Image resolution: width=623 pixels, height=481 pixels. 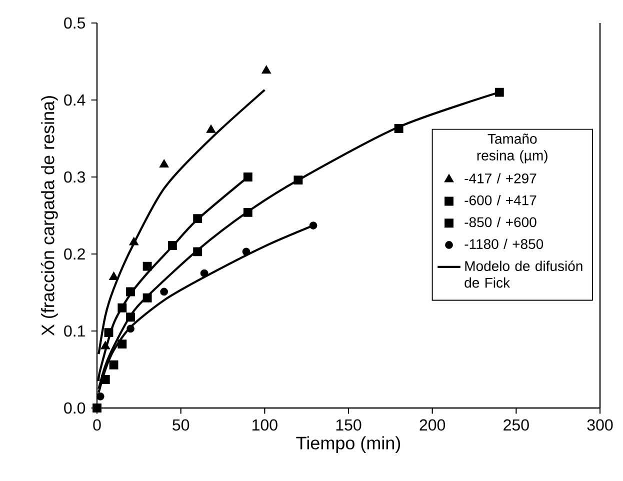 What do you see at coordinates (516, 425) in the screenshot?
I see `x-tick-label: 250` at bounding box center [516, 425].